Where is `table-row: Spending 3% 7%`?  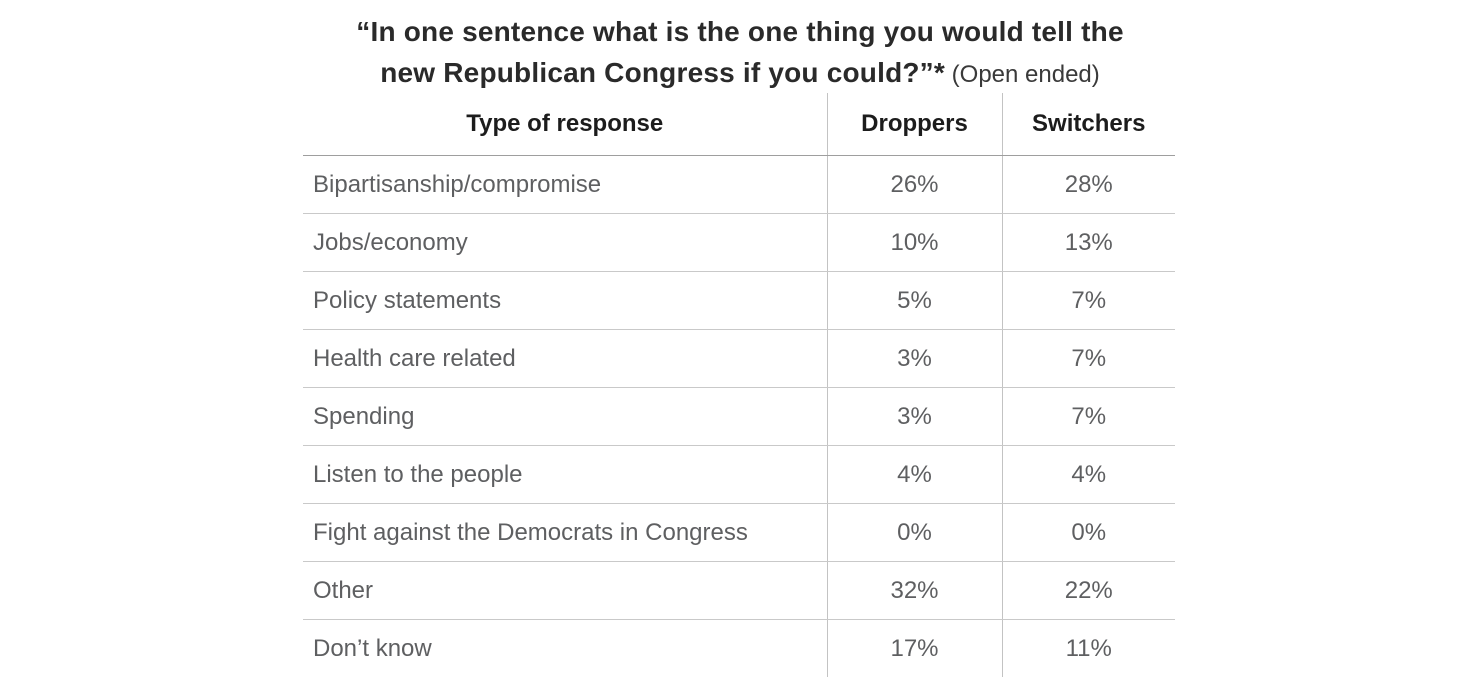
table-row: Spending 3% 7% is located at coordinates (739, 416).